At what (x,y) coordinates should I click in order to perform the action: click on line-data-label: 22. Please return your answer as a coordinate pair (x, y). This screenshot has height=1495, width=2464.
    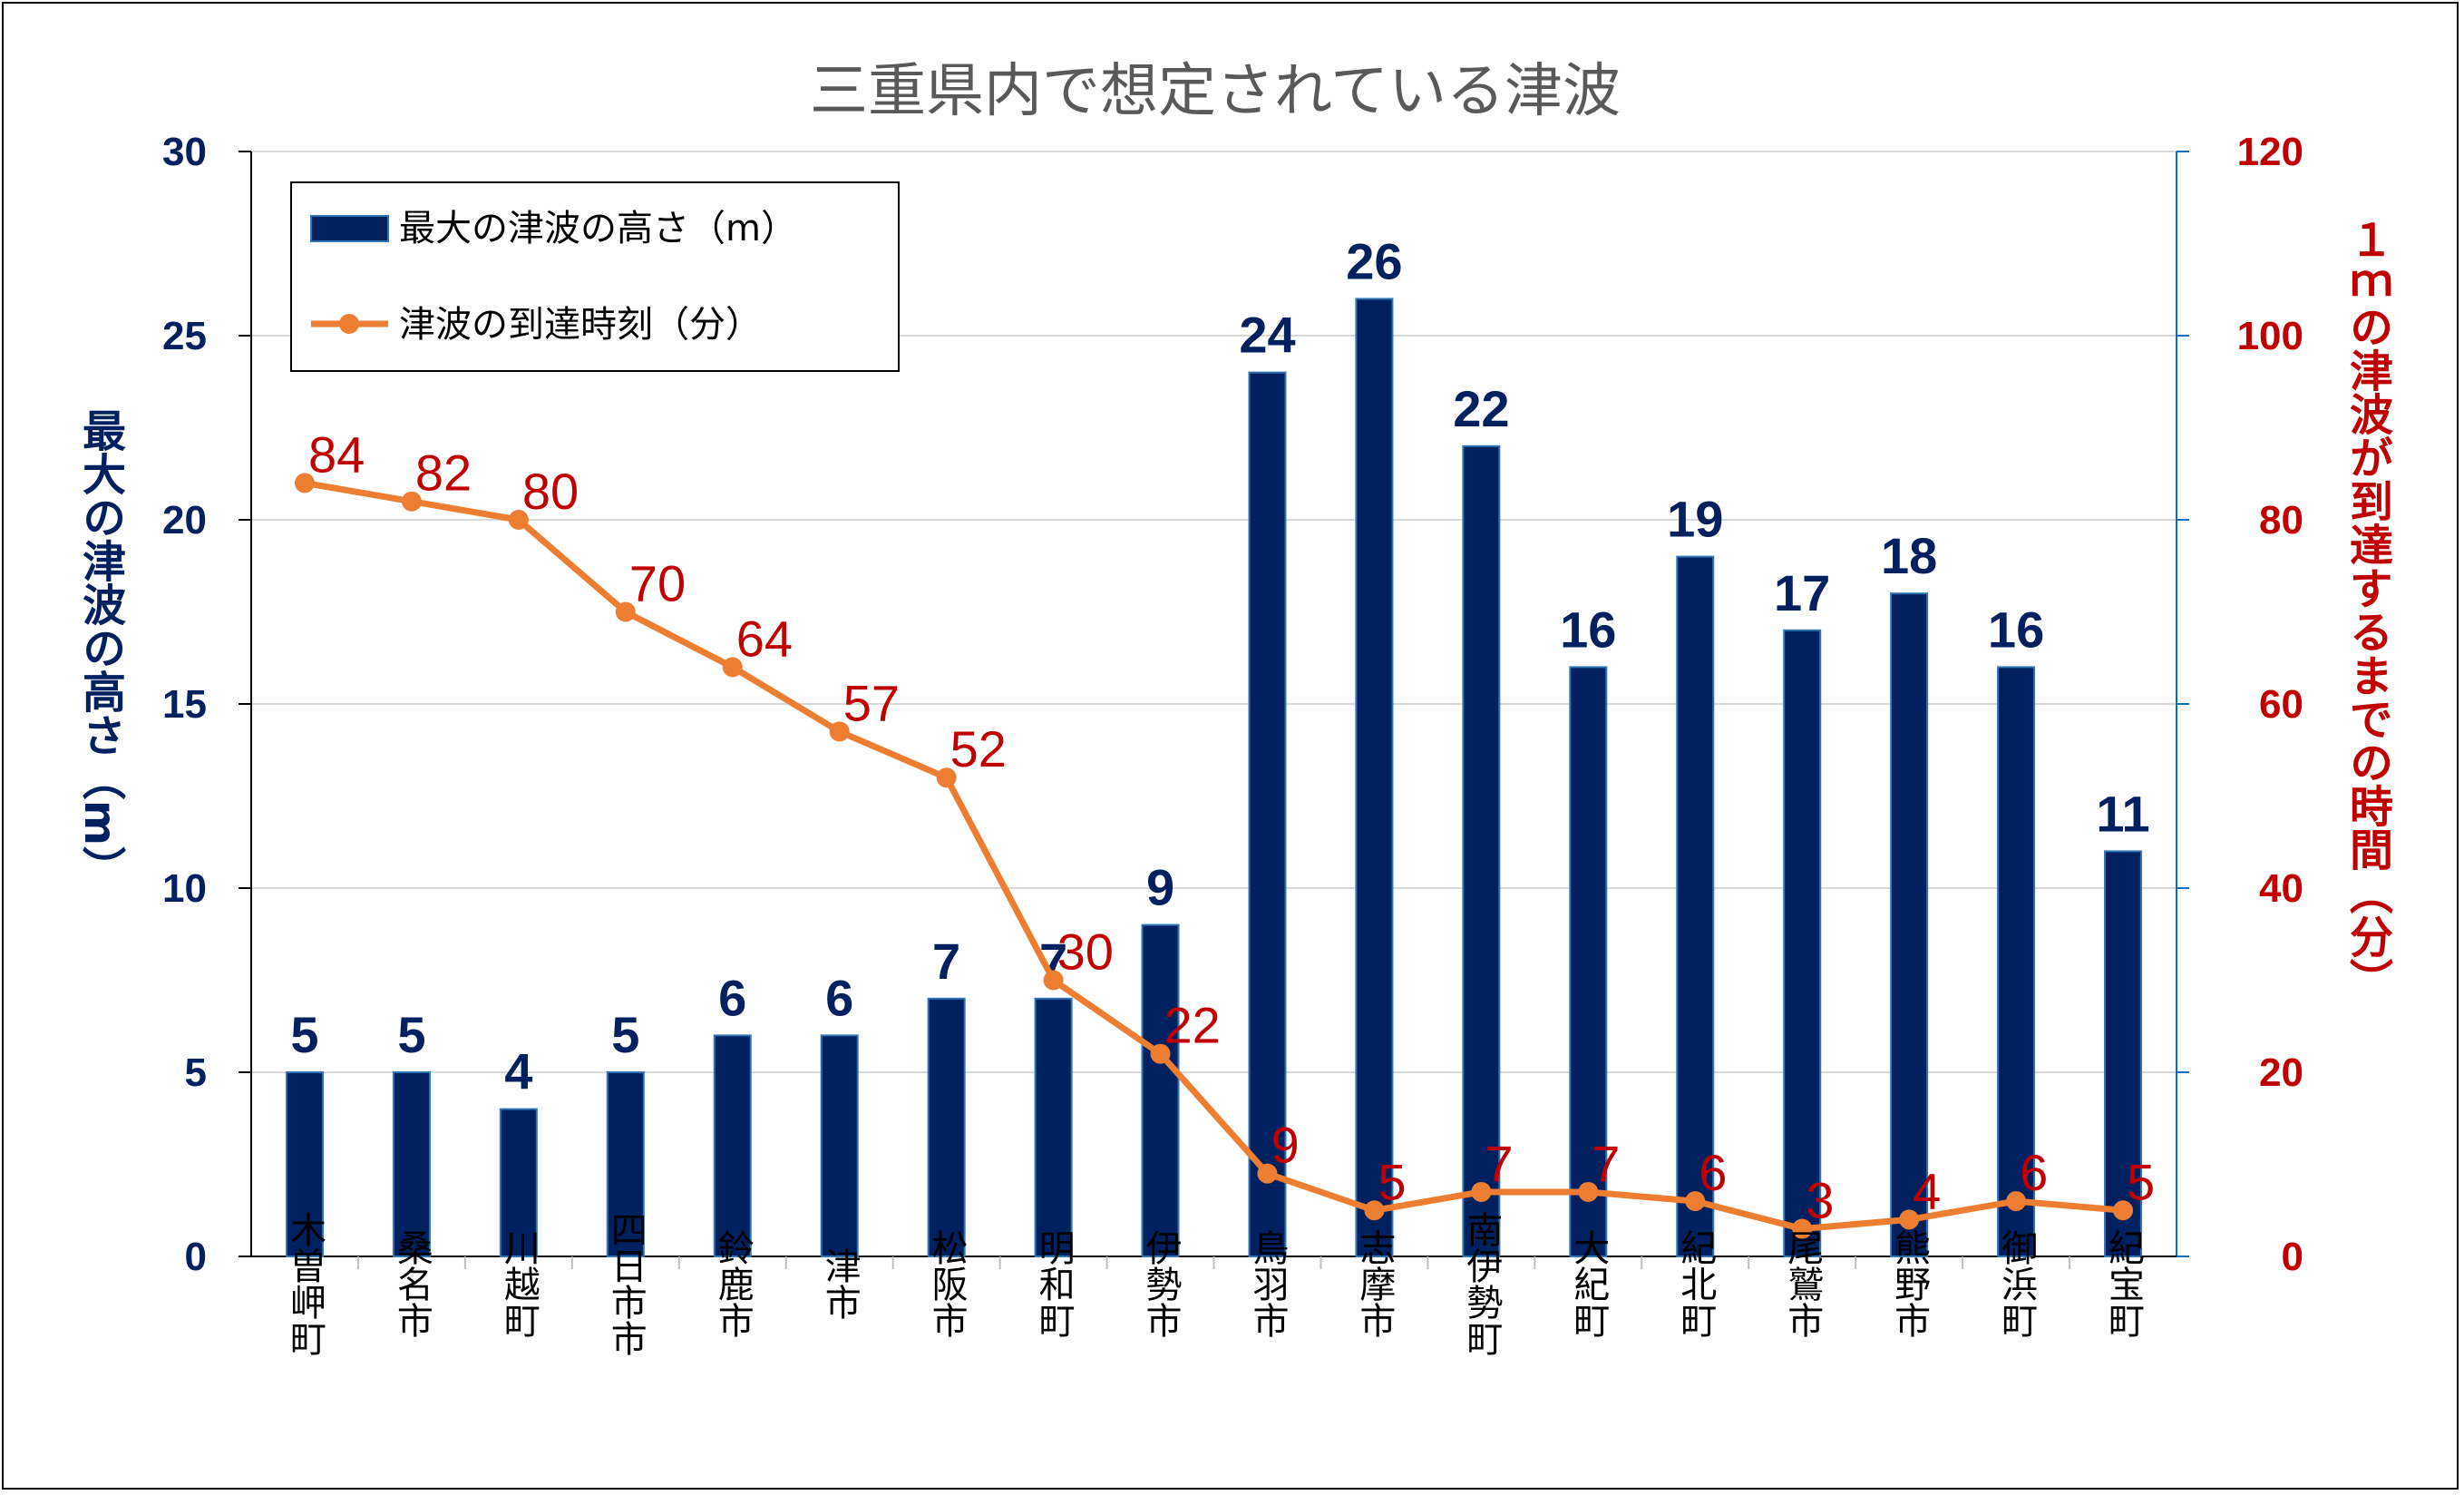
    Looking at the image, I should click on (1192, 1025).